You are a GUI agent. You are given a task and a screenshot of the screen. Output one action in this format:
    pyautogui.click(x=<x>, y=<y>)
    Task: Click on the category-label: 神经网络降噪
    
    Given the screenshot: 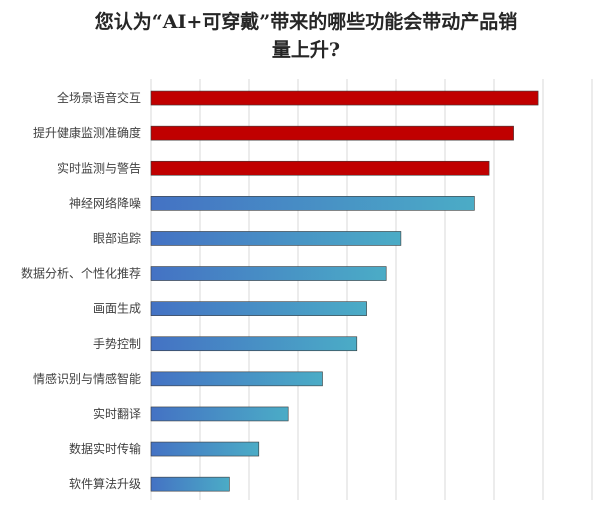 What is the action you would take?
    pyautogui.click(x=105, y=202)
    